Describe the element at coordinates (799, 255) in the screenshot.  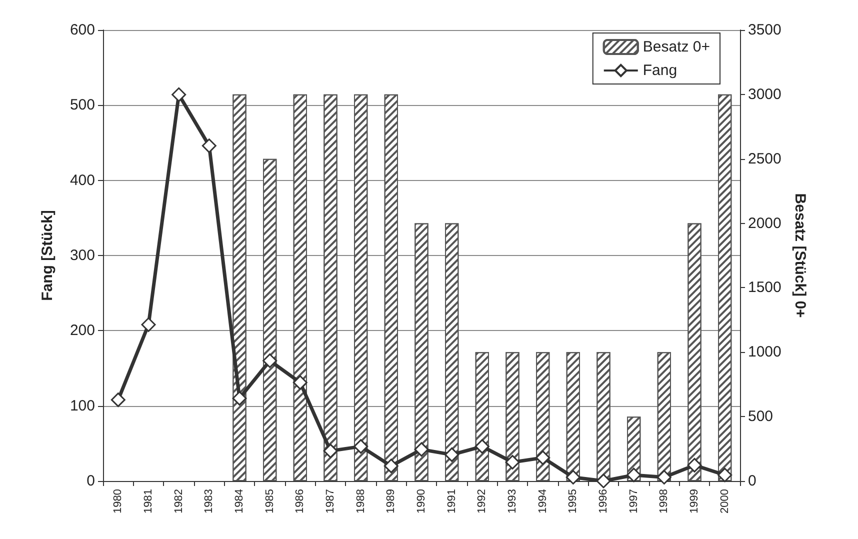
I see `y2-axis-title: Besatz [Stück] 0+` at that location.